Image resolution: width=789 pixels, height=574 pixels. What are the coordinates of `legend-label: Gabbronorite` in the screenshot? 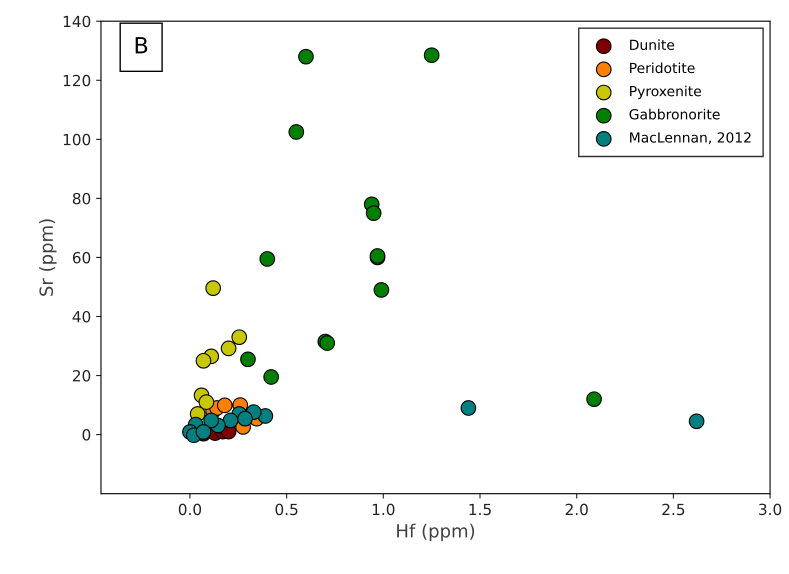 It's located at (675, 114).